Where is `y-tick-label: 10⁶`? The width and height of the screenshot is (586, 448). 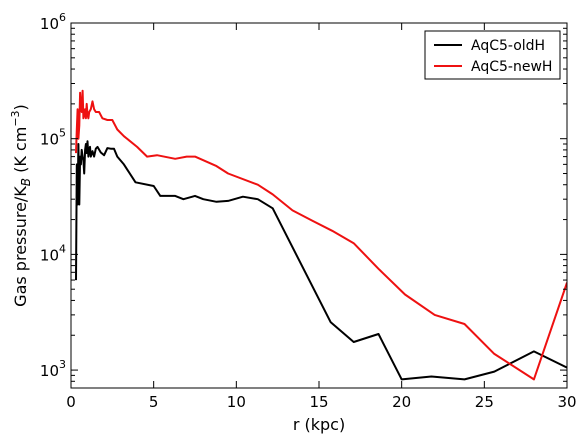
y-tick-label: 10⁶ is located at coordinates (53, 22).